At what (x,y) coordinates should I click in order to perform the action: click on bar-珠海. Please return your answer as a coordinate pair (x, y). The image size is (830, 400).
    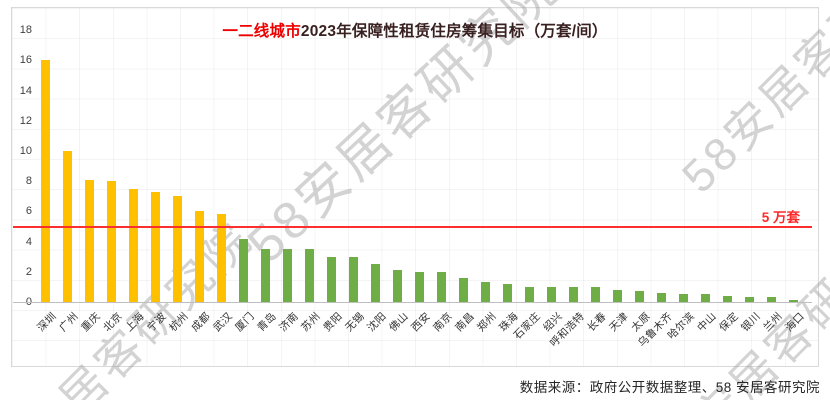
    Looking at the image, I should click on (507, 292).